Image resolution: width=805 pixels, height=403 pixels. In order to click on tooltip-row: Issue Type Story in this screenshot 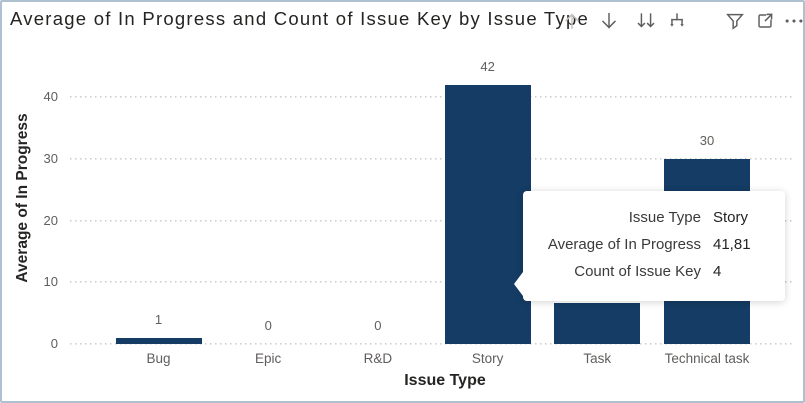, I will do `click(654, 217)`.